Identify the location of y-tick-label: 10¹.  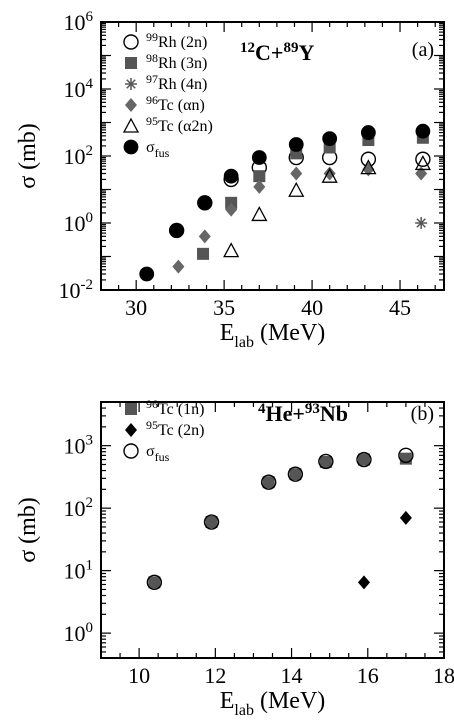
(79, 571).